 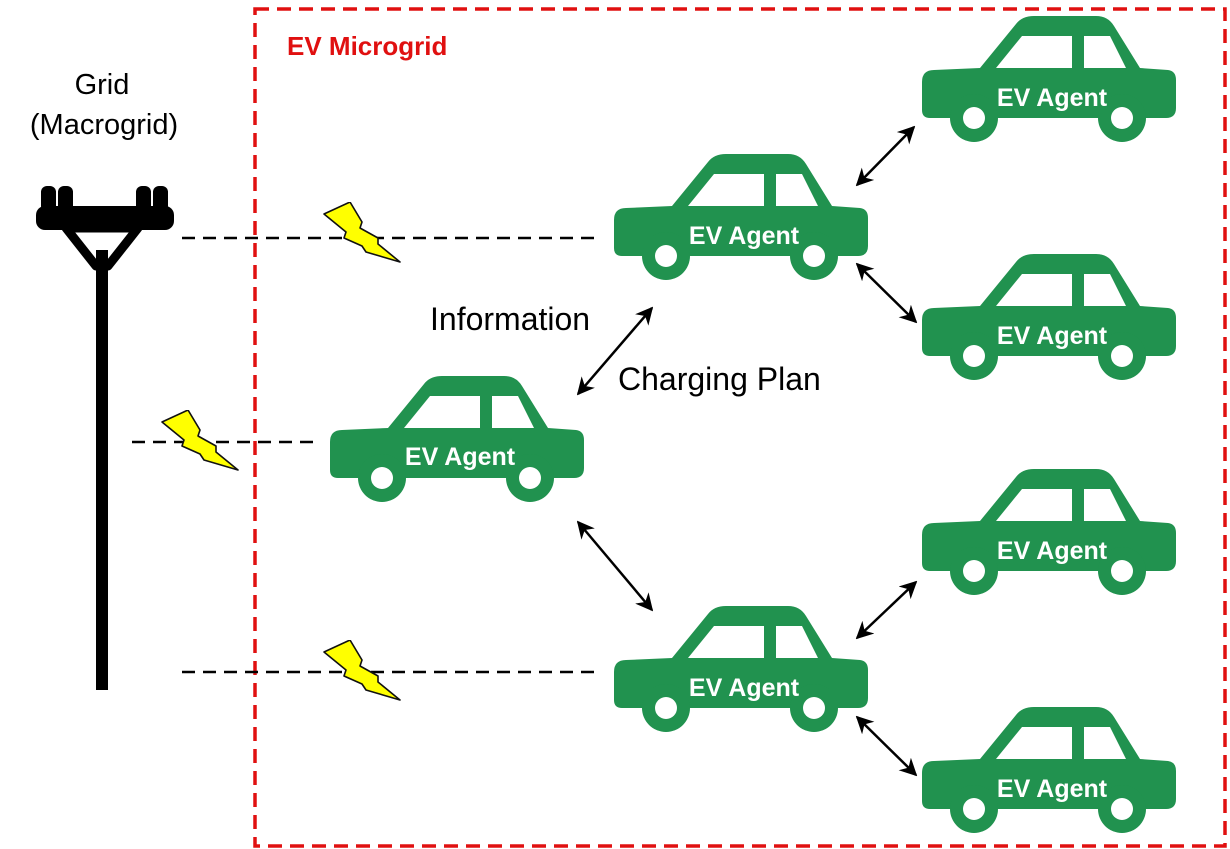 I want to click on arrow-center-to-top-agent, so click(x=615, y=351).